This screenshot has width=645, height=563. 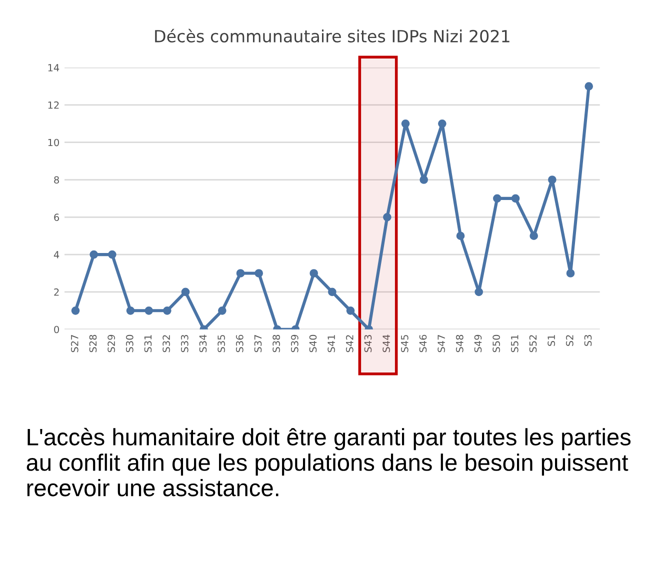 What do you see at coordinates (332, 35) in the screenshot?
I see `chart-title: Décès communautaire sites IDPs Nizi 2021` at bounding box center [332, 35].